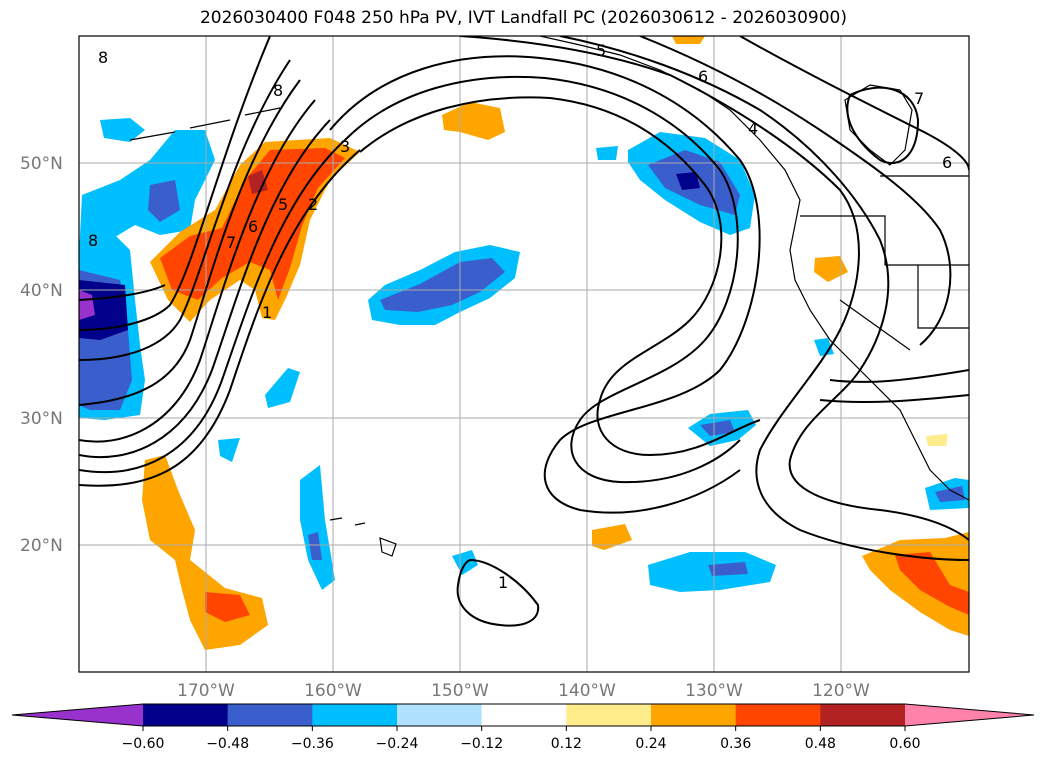 This screenshot has width=1047, height=765. What do you see at coordinates (206, 691) in the screenshot?
I see `lon-label: 170°W` at bounding box center [206, 691].